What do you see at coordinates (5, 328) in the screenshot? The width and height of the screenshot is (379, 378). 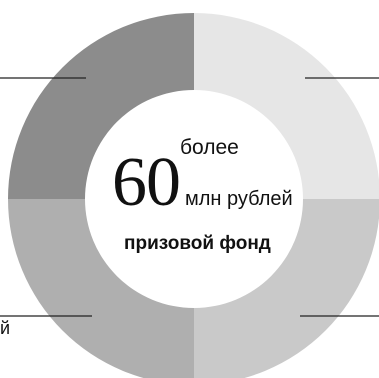 I see `edge-label: й` at bounding box center [5, 328].